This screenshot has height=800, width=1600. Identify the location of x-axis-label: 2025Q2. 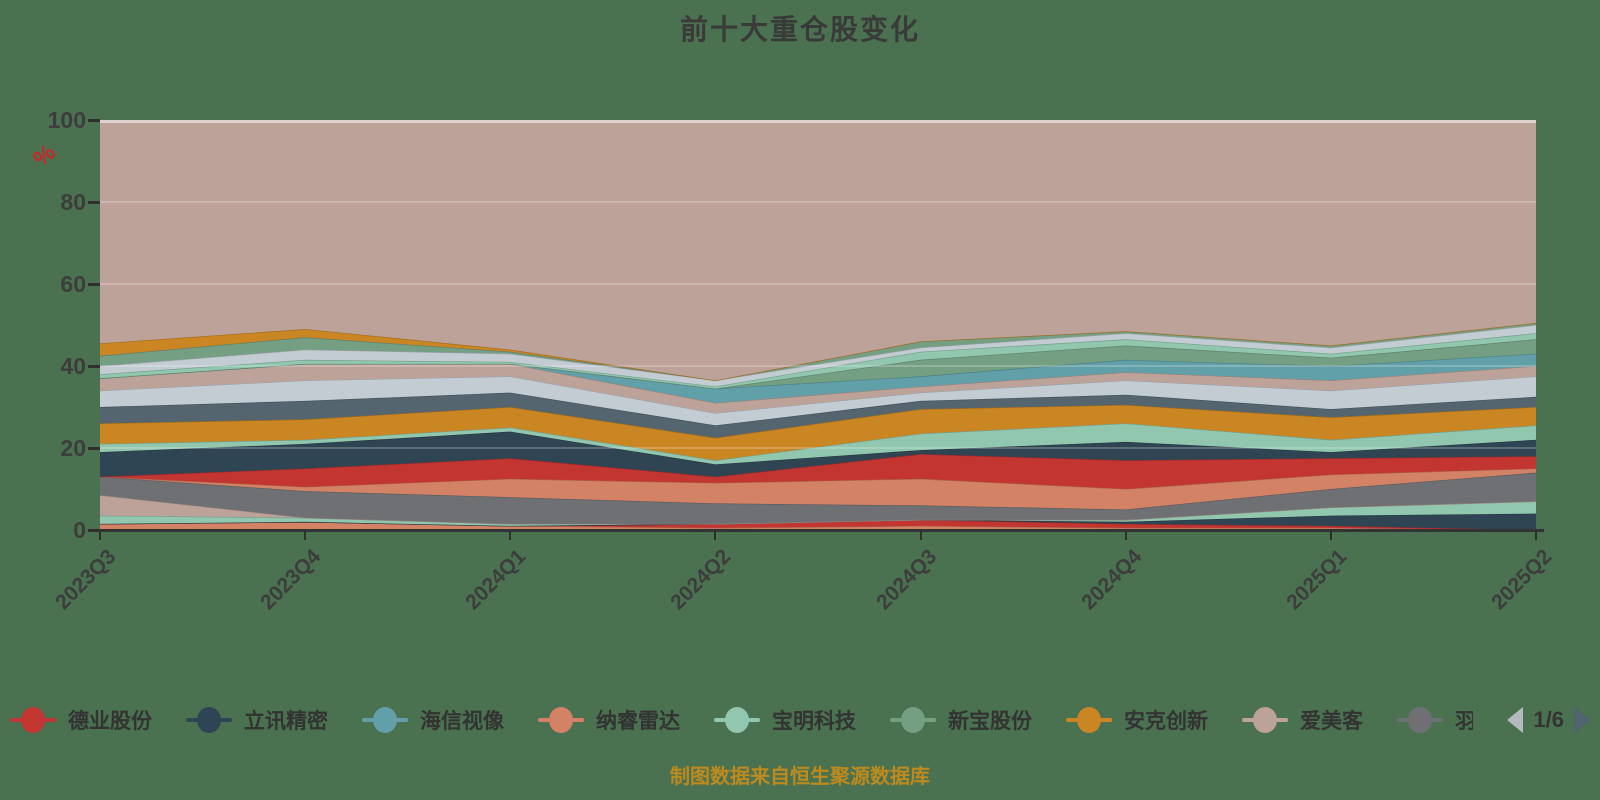
(1522, 580).